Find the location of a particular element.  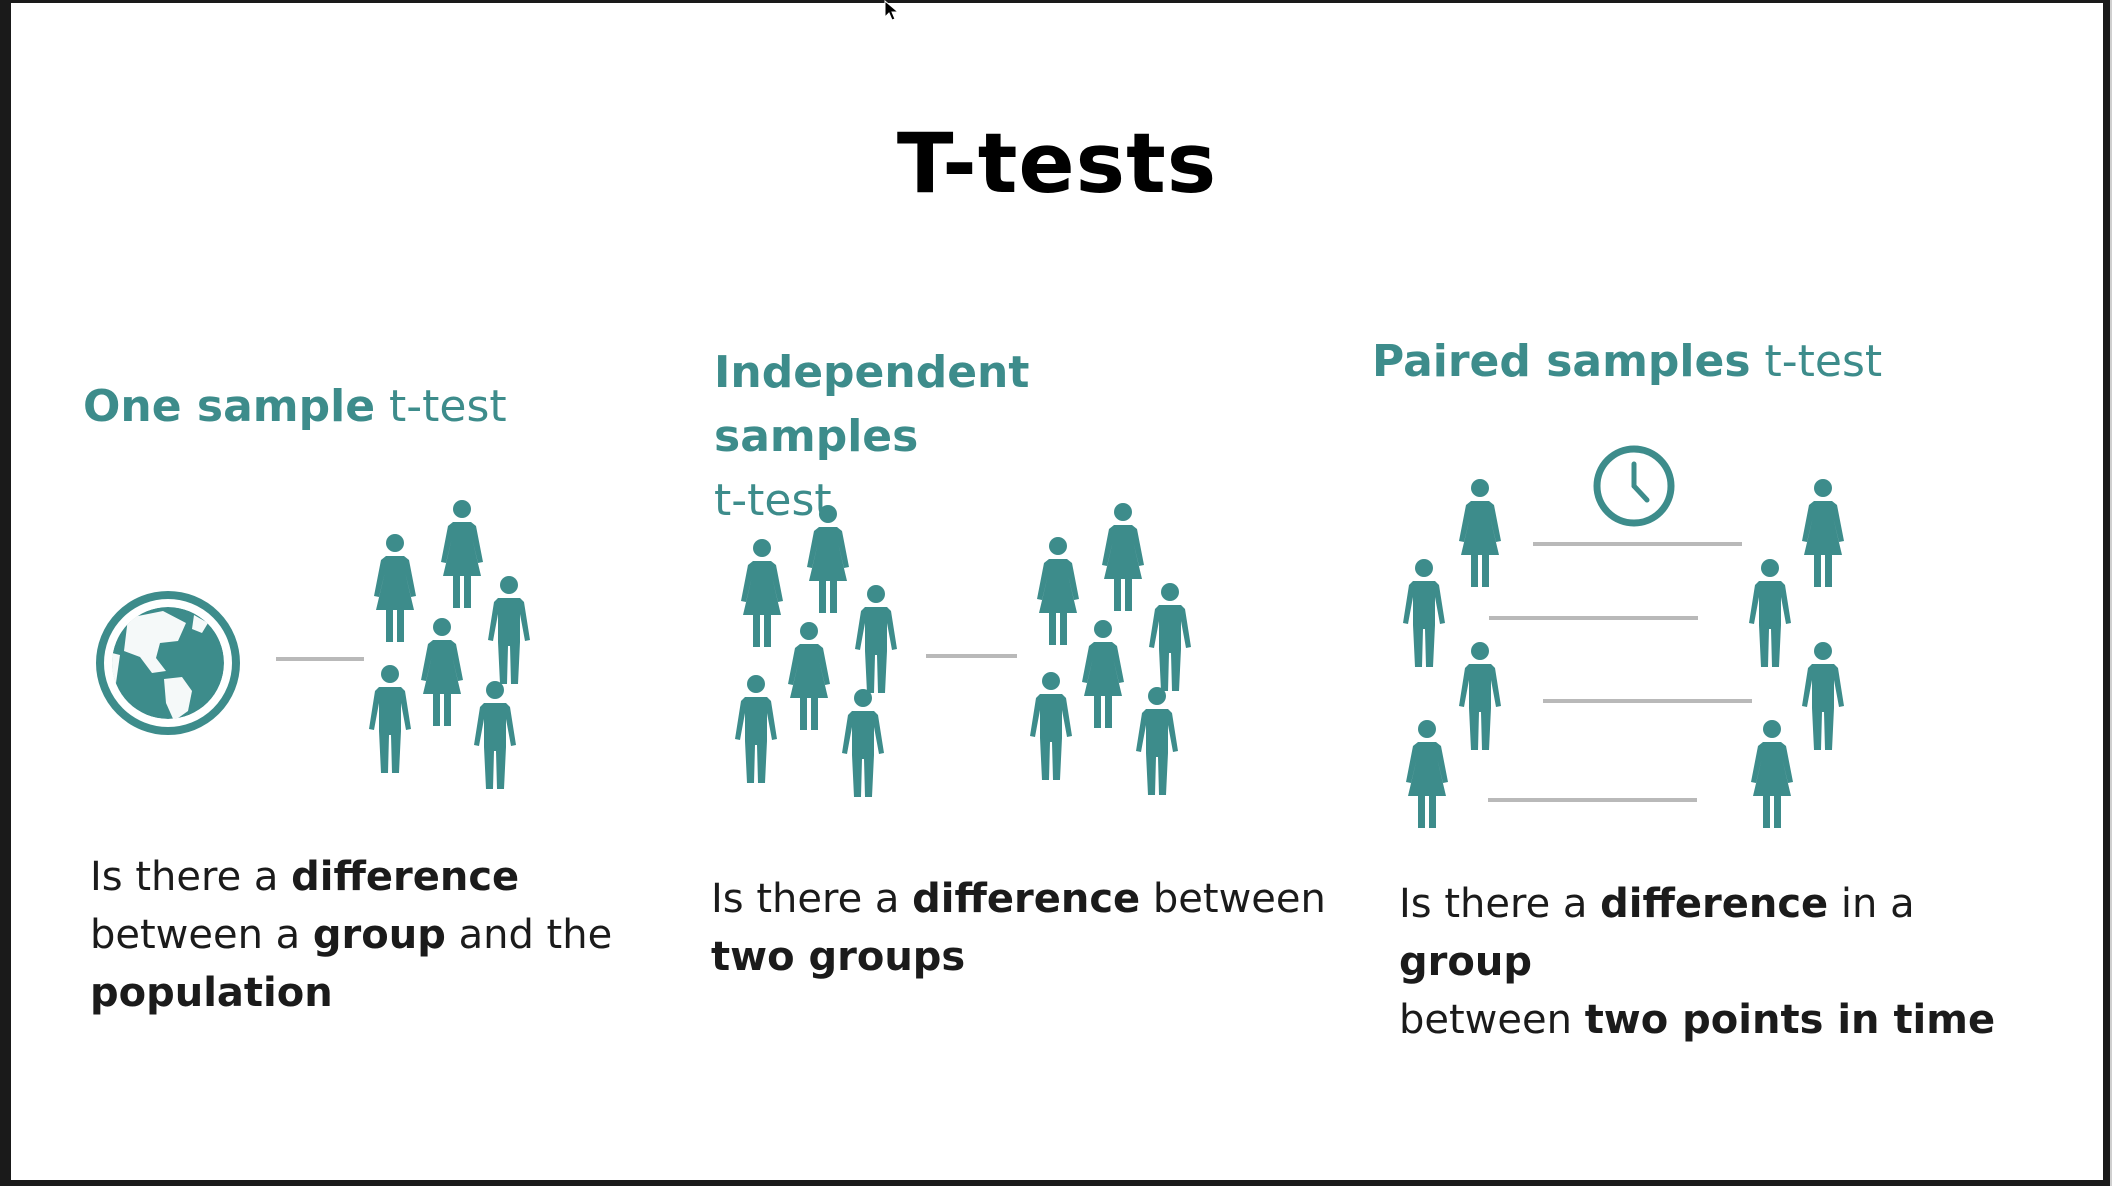

description-independent: Is there a difference between two groups is located at coordinates (1021, 928).